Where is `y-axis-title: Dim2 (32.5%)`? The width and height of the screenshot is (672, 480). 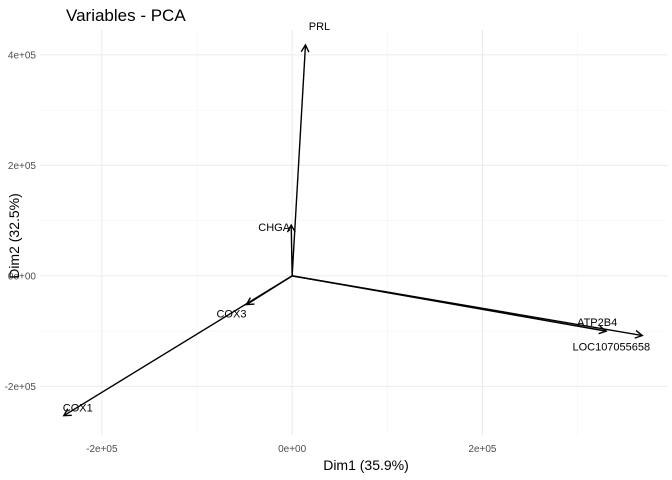 y-axis-title: Dim2 (32.5%) is located at coordinates (14, 236).